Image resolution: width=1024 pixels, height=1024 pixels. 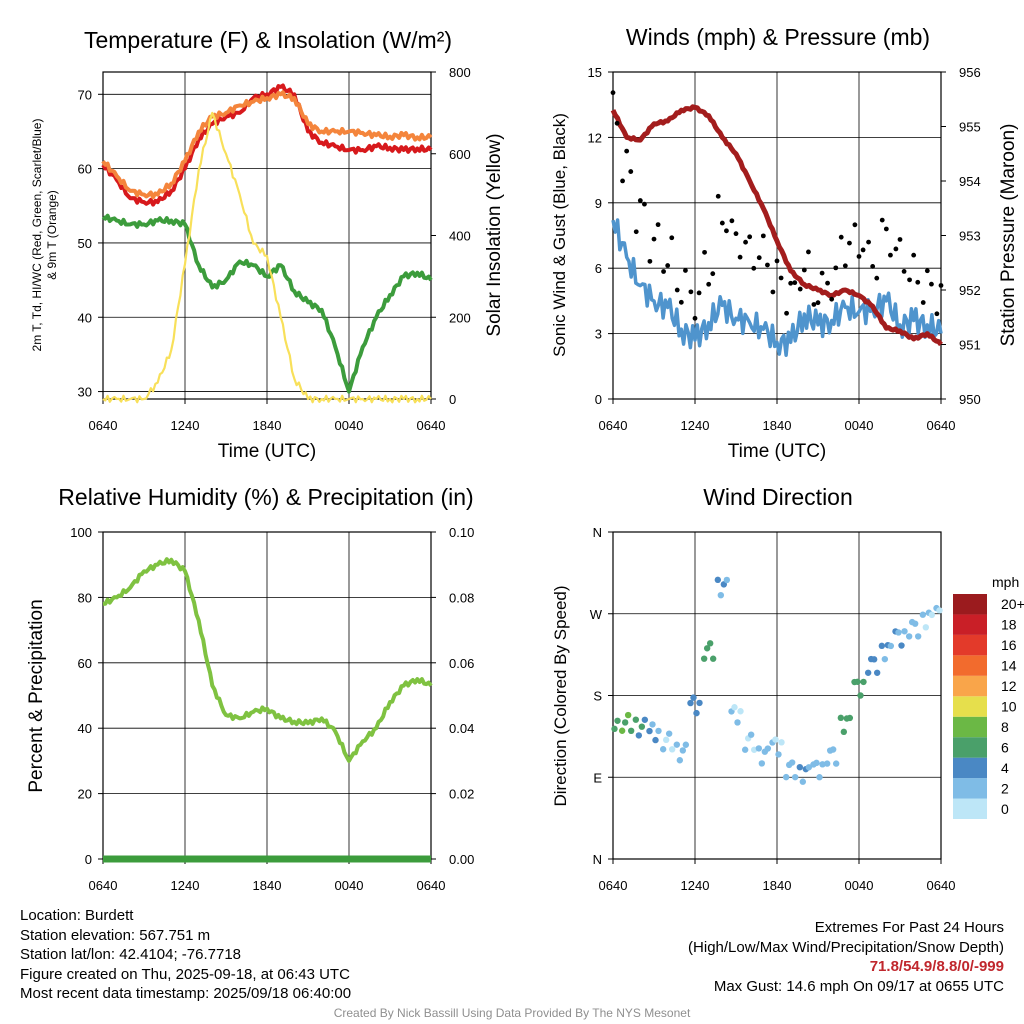 What do you see at coordinates (85, 169) in the screenshot?
I see `y-tick-label: 60` at bounding box center [85, 169].